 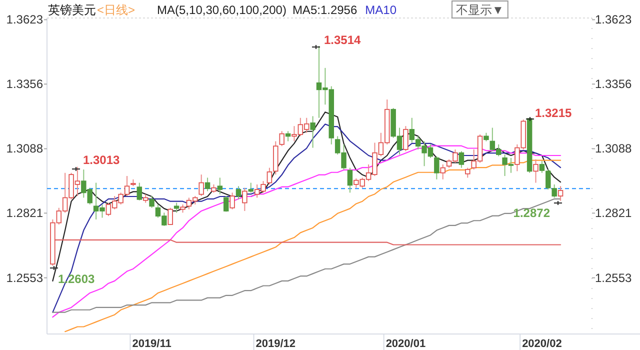 What do you see at coordinates (25, 84) in the screenshot?
I see `y-tick-label: 1.3356` at bounding box center [25, 84].